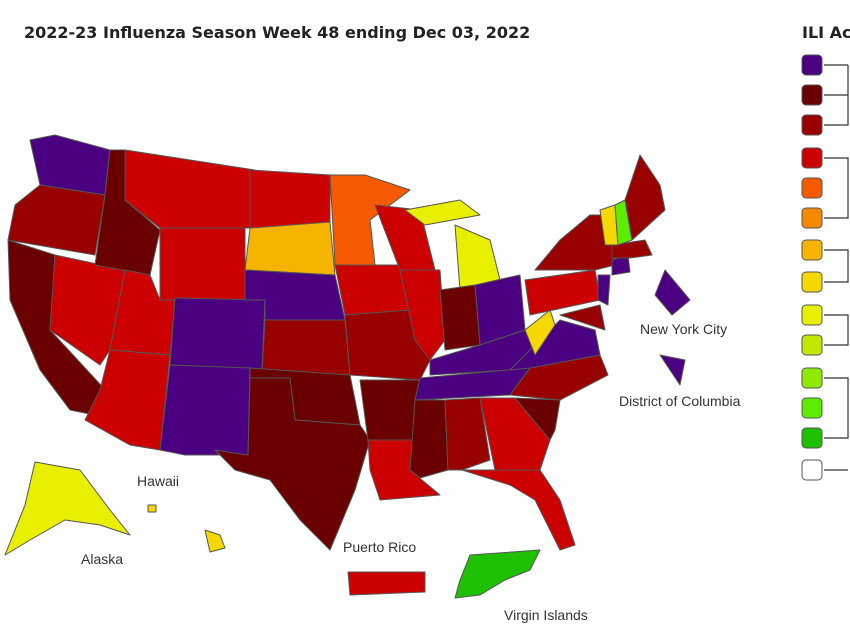 The width and height of the screenshot is (850, 638). I want to click on region-label: Alaska, so click(102, 559).